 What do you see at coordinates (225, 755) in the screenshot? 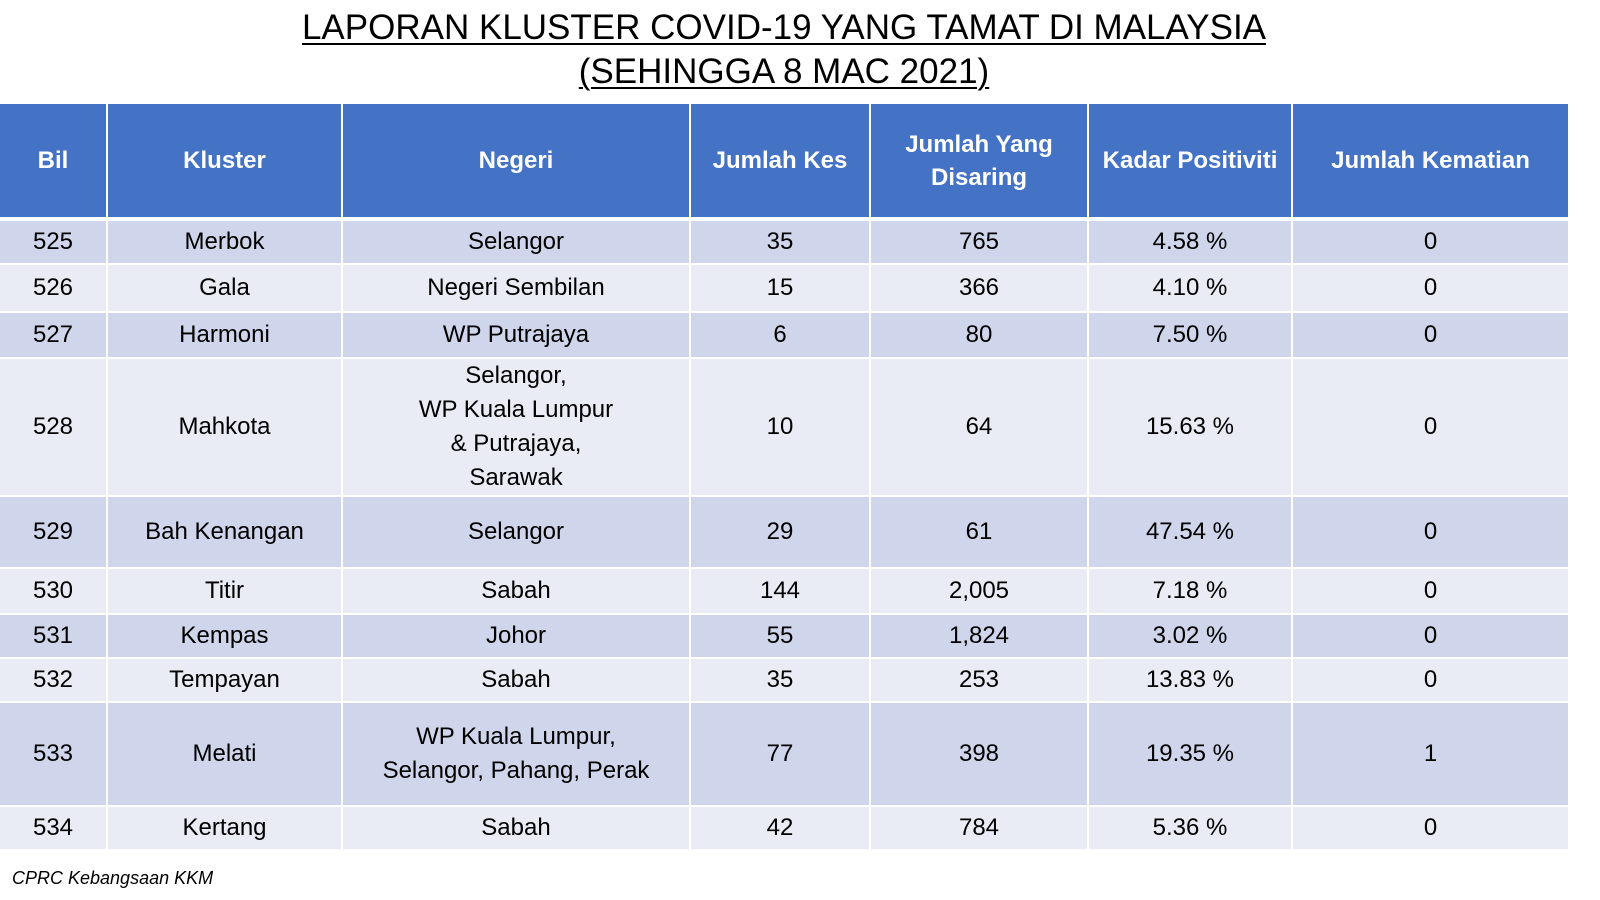
I see `cell-kluster: Melati` at bounding box center [225, 755].